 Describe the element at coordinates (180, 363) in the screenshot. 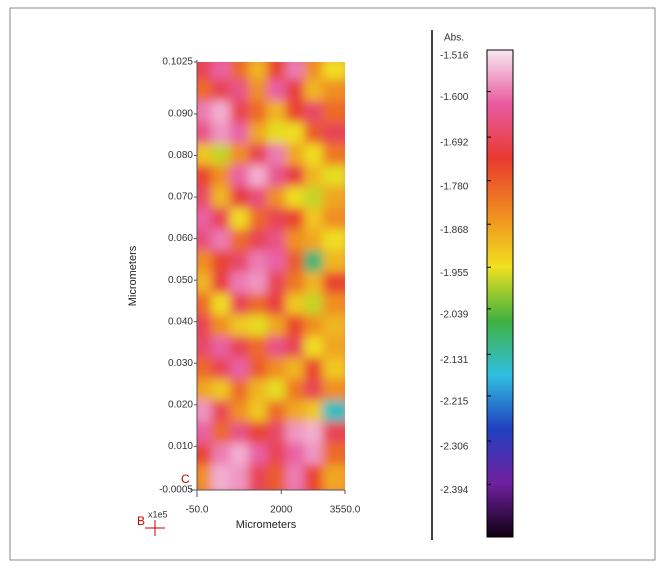

I see `y-tick-label: 0.030` at that location.